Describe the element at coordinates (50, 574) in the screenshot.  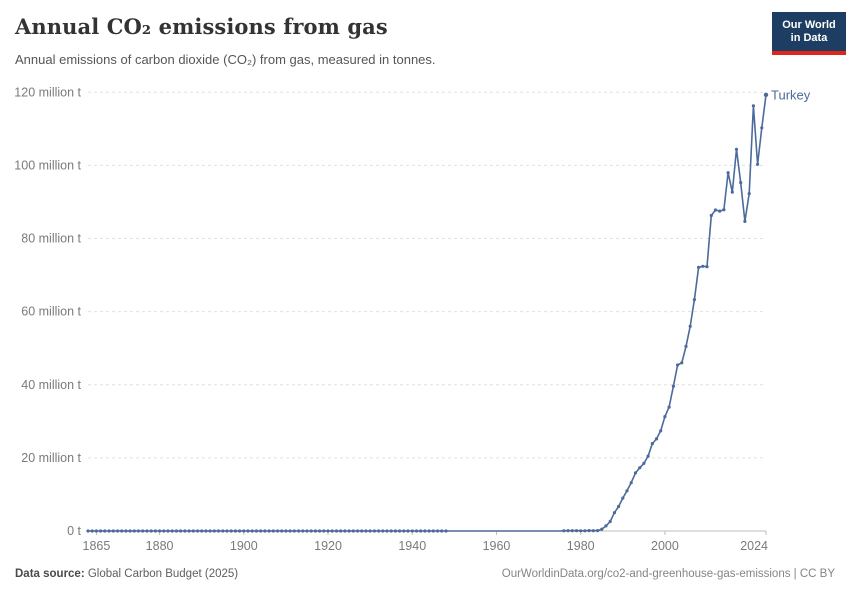
I see `data-source-label: Data source:` at that location.